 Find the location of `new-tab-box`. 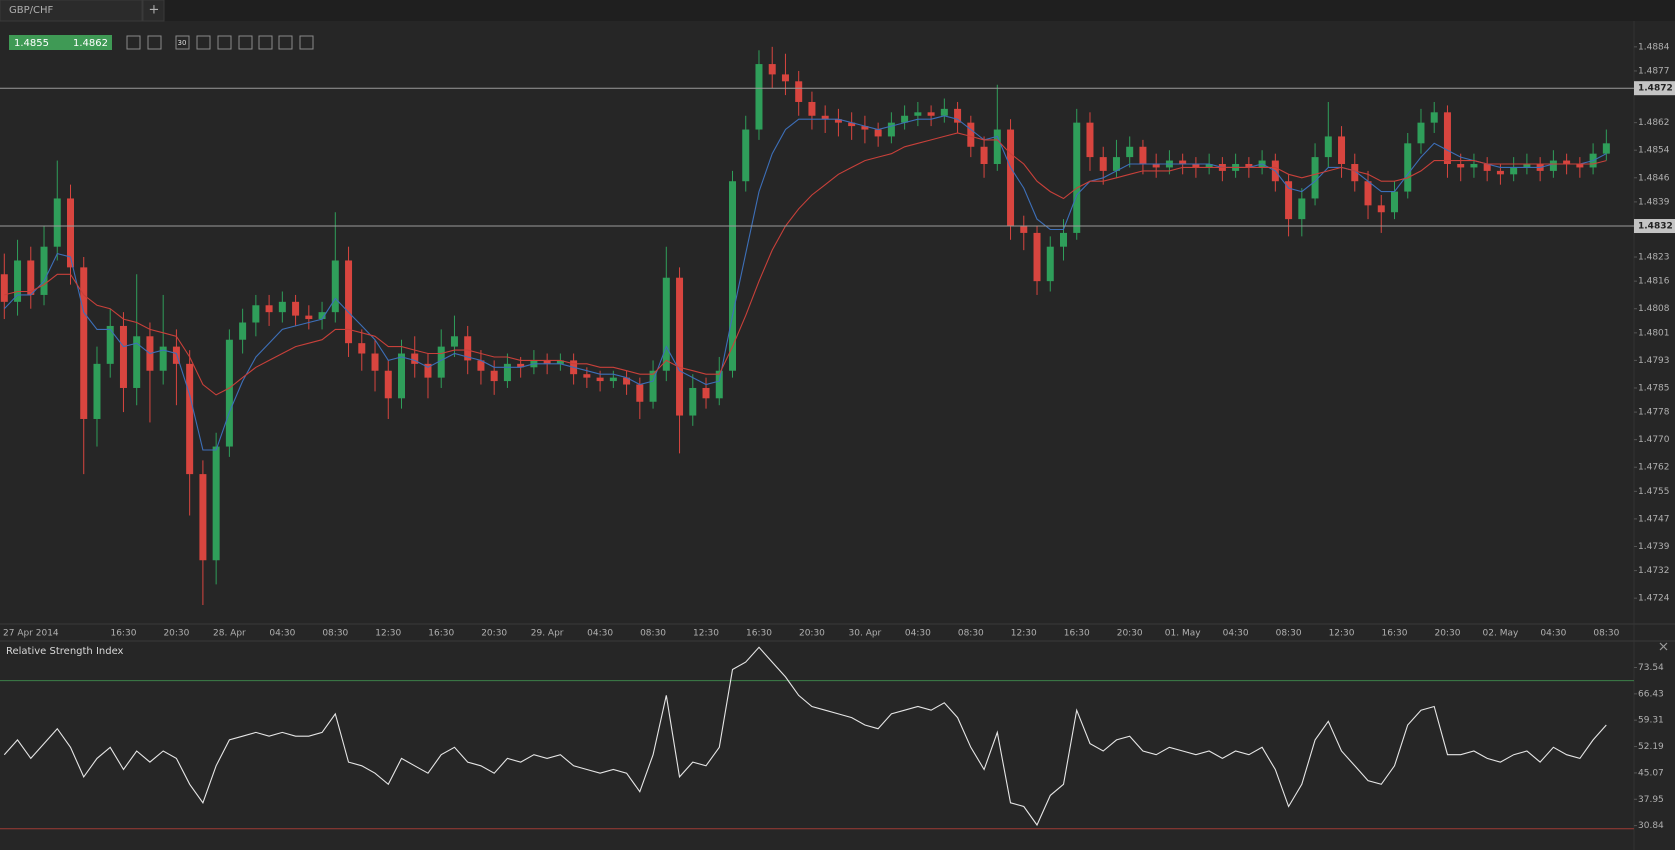

new-tab-box is located at coordinates (153, 11).